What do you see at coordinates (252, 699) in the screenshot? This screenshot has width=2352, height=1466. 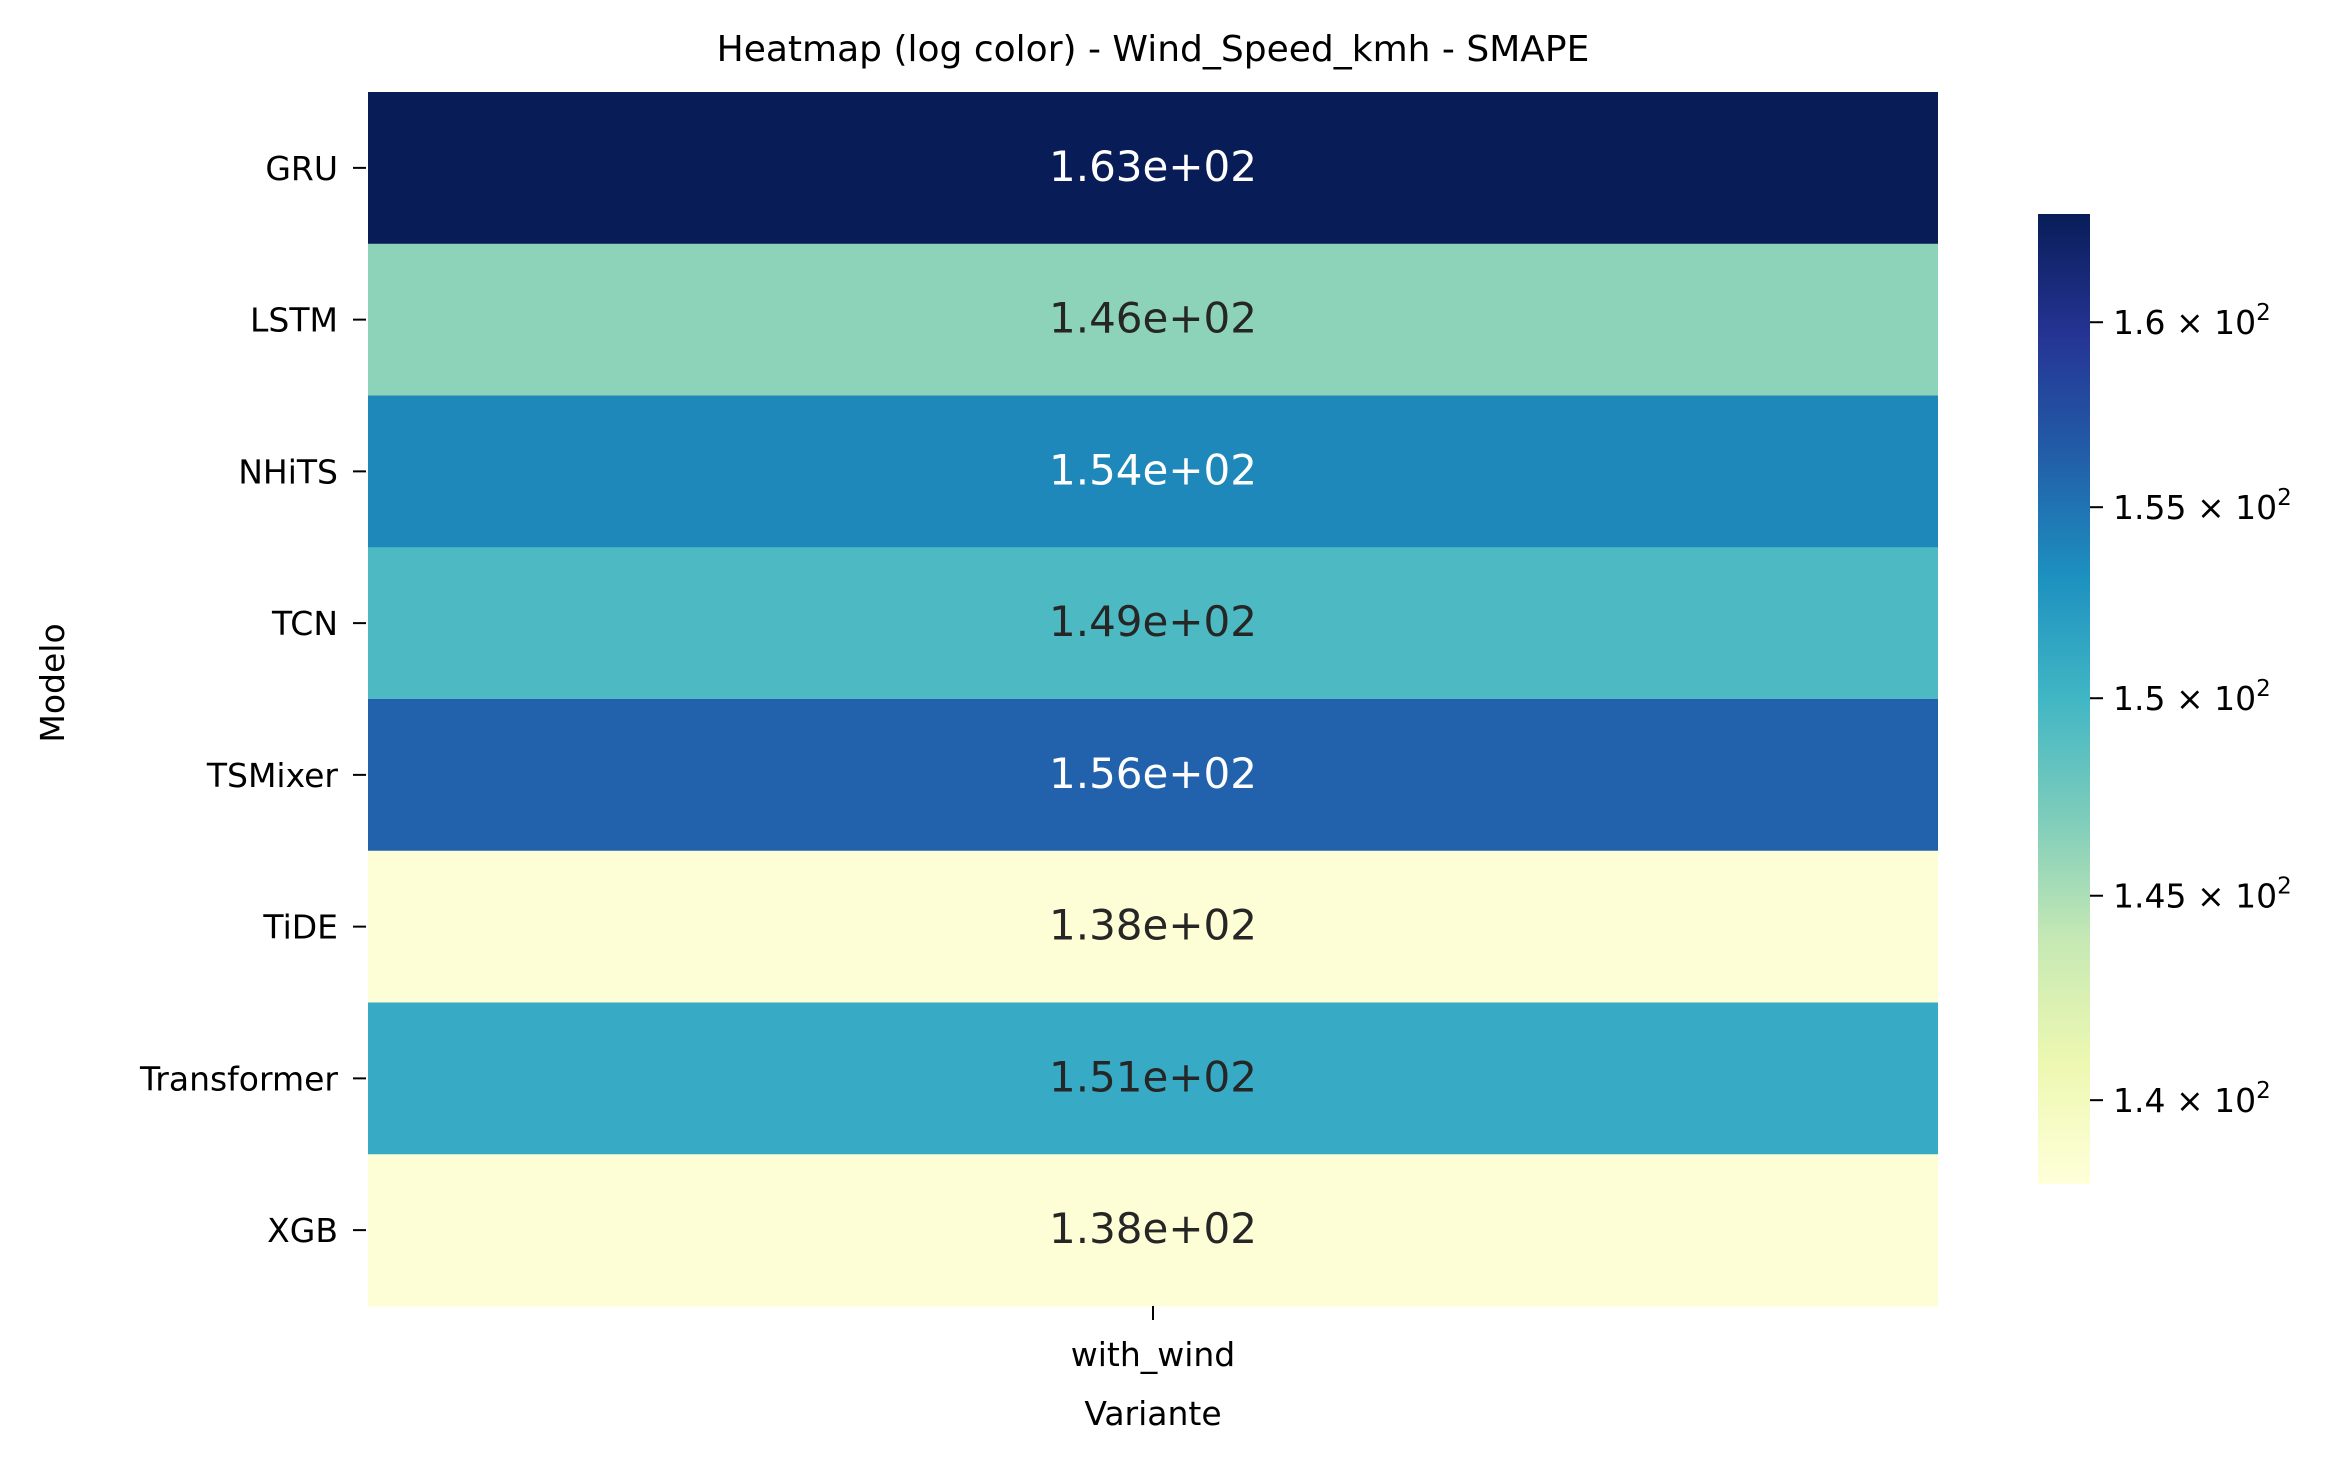 I see `row-labels: GRU LSTM NHiTS TCN TSMixer TiDE Transformer XGB` at bounding box center [252, 699].